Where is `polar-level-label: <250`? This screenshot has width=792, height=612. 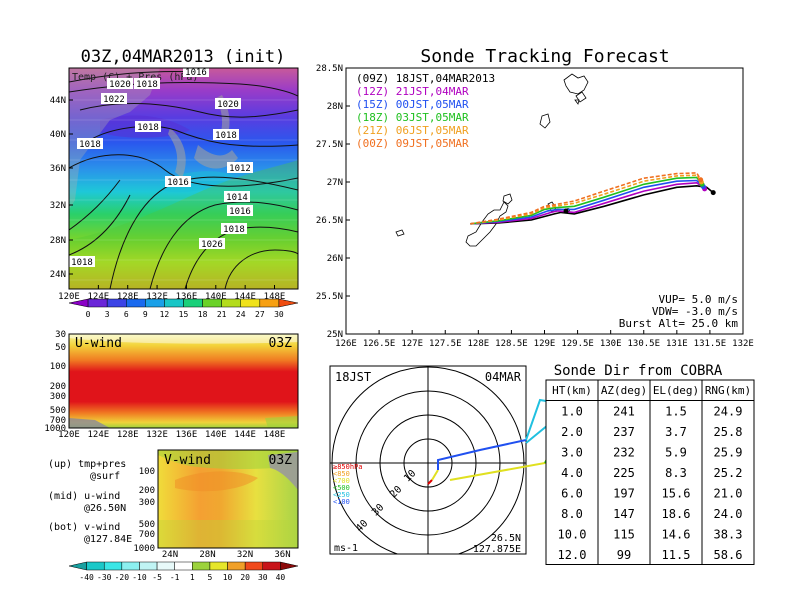
polar-level-label: <250 is located at coordinates (341, 495).